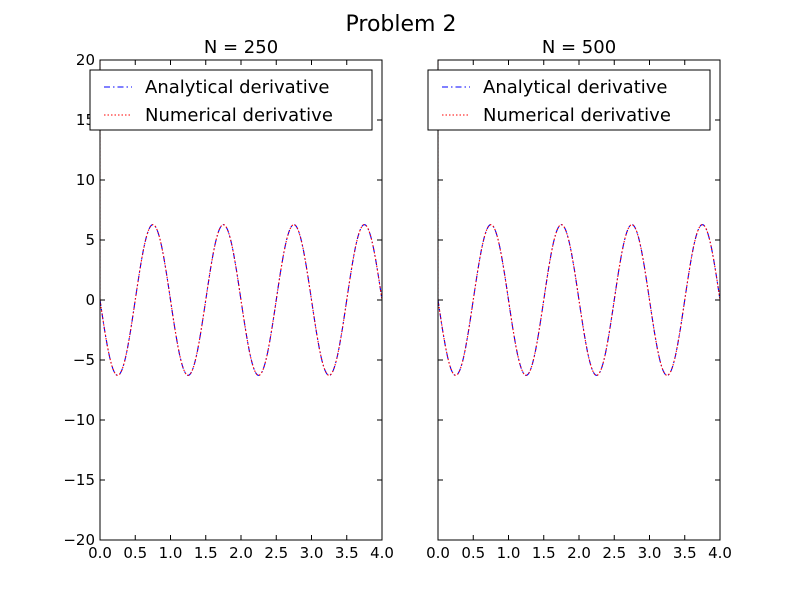 This screenshot has height=600, width=800. What do you see at coordinates (84, 360) in the screenshot?
I see `y-tick-label: −5` at bounding box center [84, 360].